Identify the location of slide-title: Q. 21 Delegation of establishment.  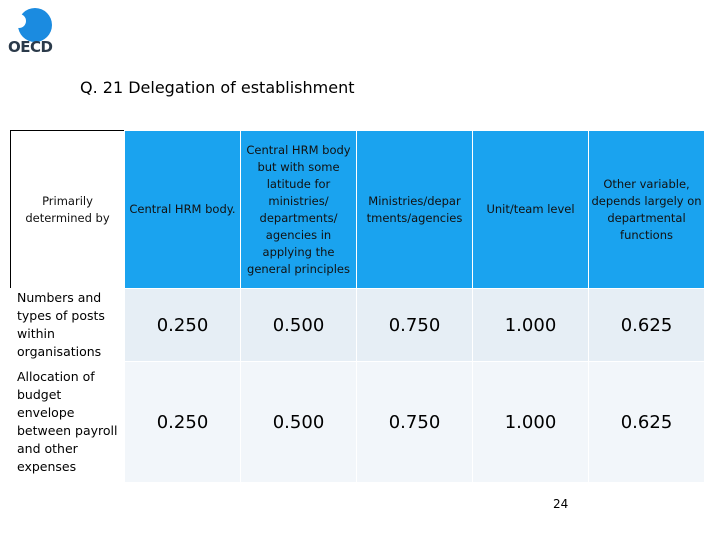
(217, 87).